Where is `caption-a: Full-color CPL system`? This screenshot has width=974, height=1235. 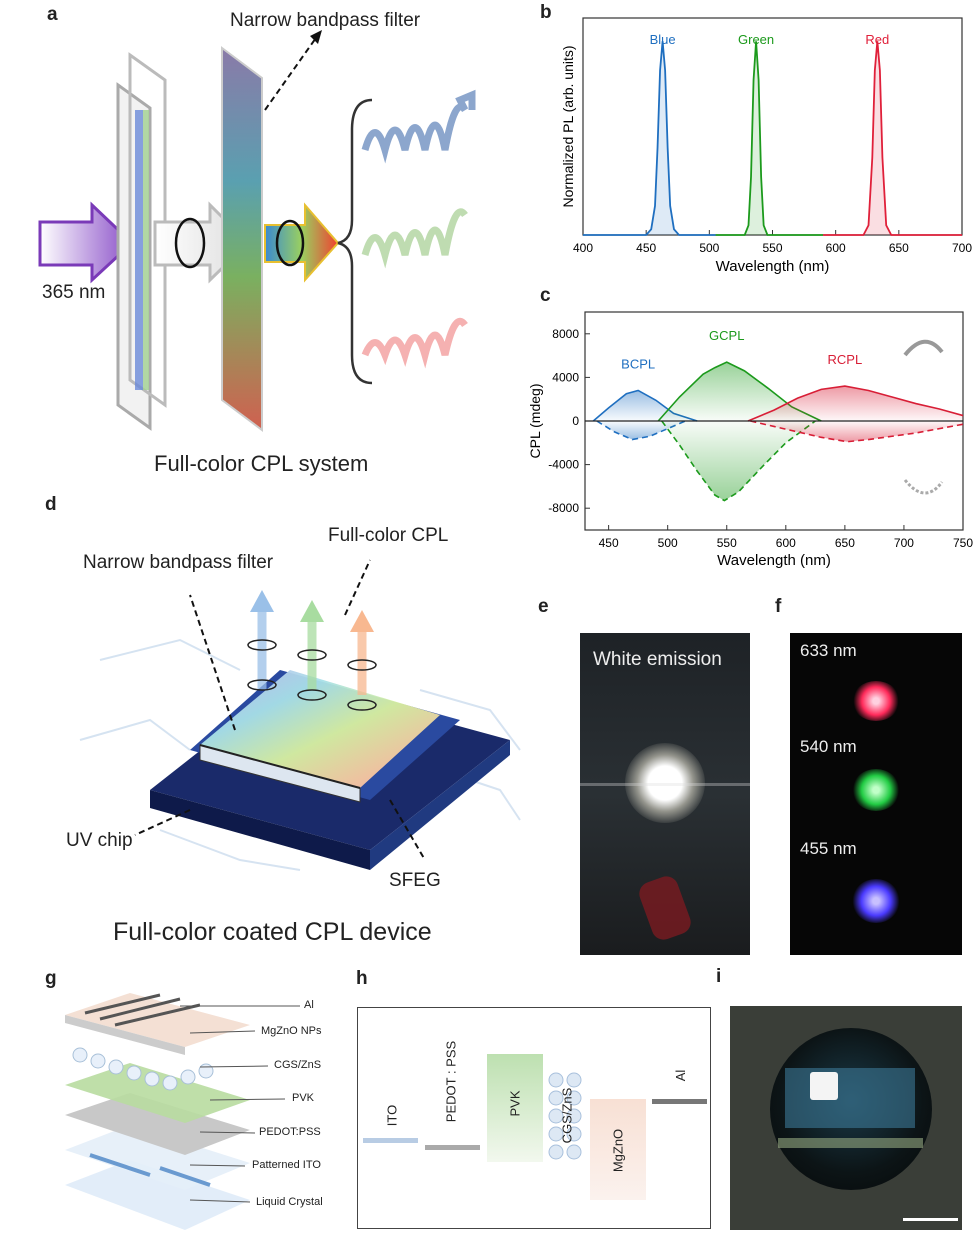
caption-a: Full-color CPL system is located at coordinates (261, 463).